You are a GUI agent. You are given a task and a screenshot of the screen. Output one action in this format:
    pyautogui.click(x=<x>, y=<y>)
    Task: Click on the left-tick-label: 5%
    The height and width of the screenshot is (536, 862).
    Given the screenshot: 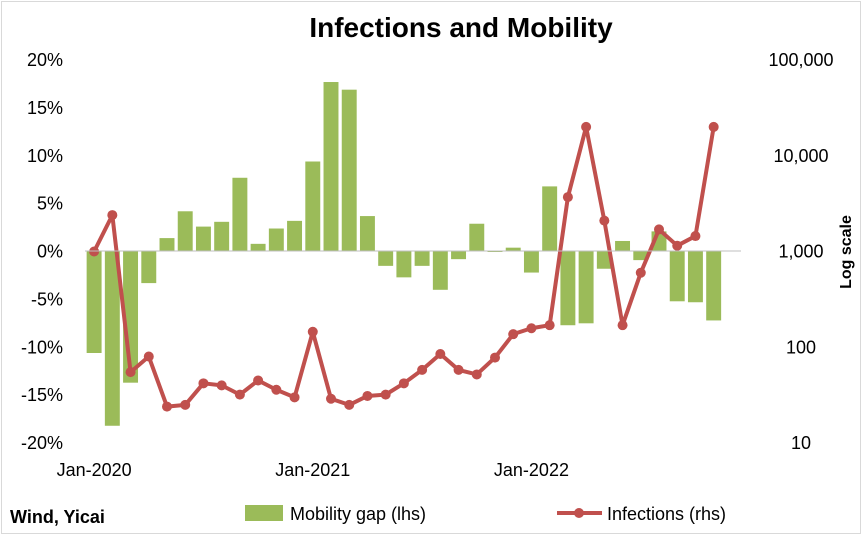 What is the action you would take?
    pyautogui.click(x=50, y=204)
    